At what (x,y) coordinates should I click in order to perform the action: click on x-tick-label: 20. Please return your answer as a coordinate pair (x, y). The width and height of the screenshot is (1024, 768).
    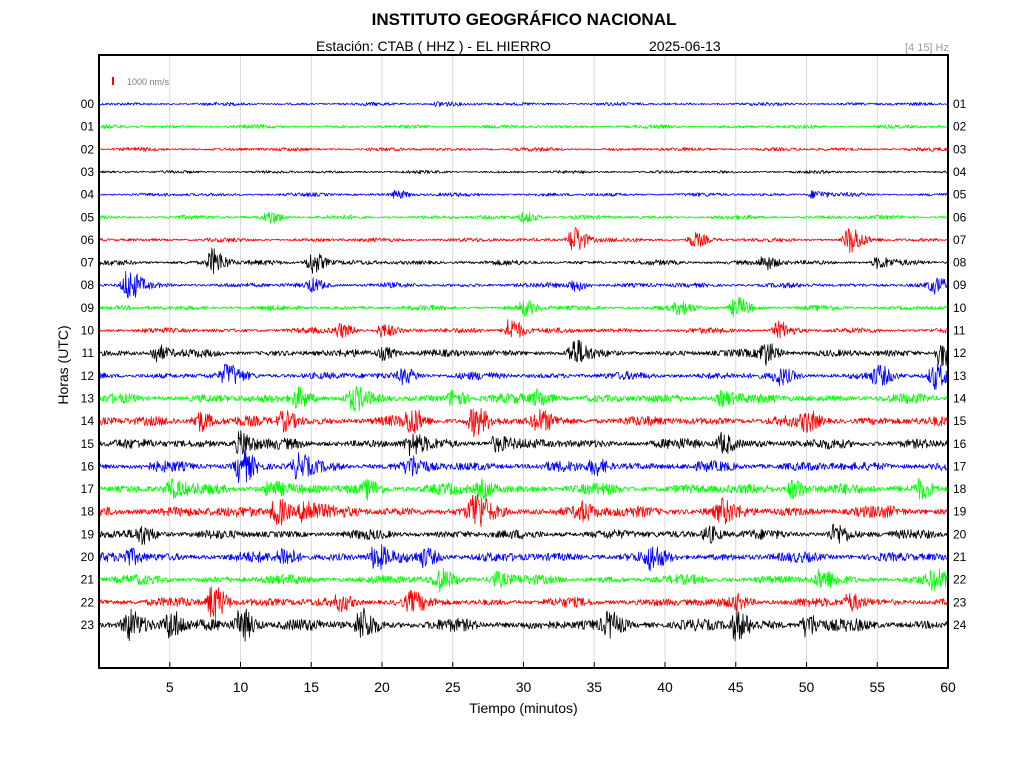
    Looking at the image, I should click on (382, 687).